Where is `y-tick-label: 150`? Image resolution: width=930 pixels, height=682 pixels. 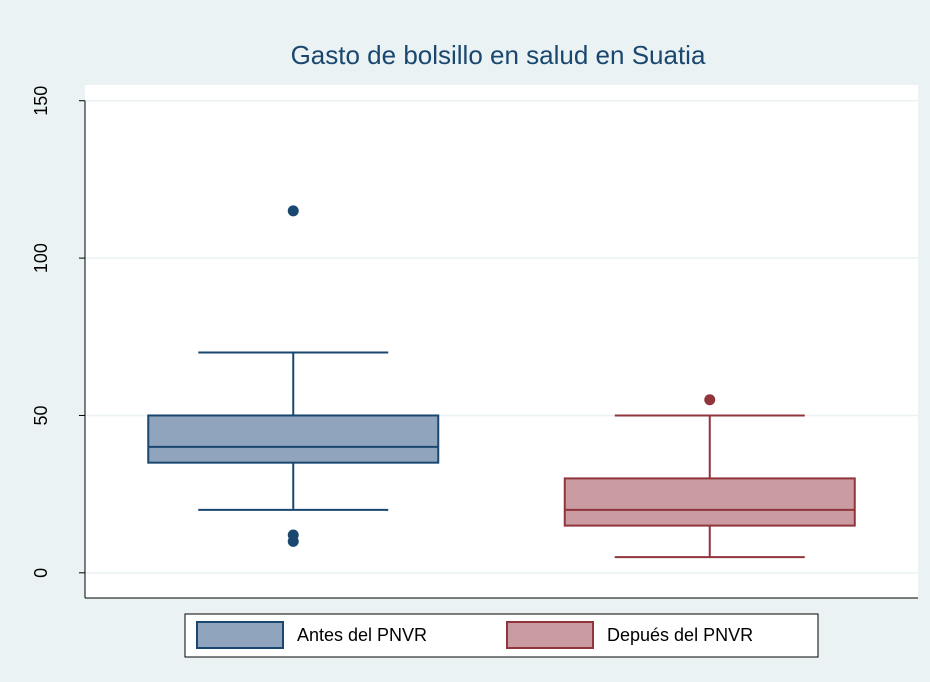 y-tick-label: 150 is located at coordinates (41, 101).